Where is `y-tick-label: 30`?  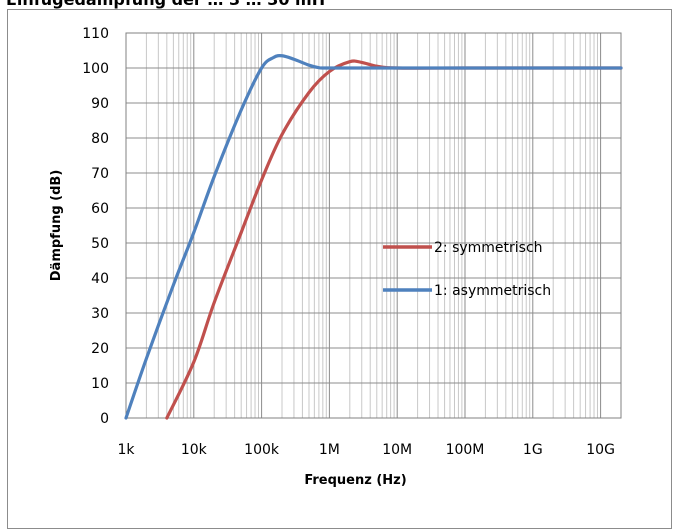 y-tick-label: 30 is located at coordinates (100, 314).